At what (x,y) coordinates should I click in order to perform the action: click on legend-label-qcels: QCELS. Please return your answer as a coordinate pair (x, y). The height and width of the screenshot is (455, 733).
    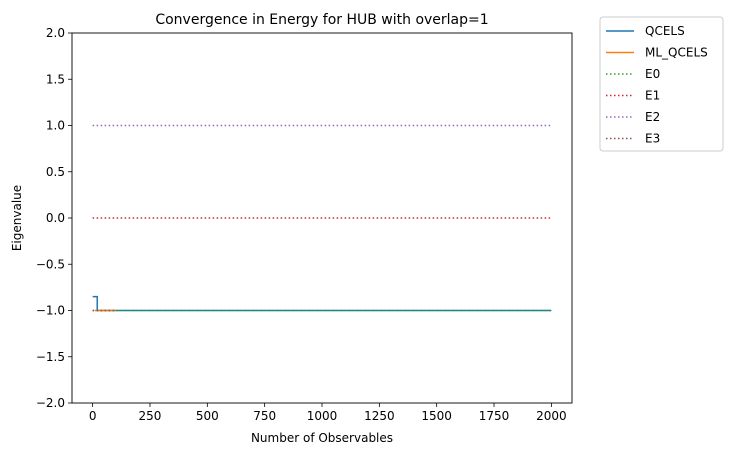
    Looking at the image, I should click on (665, 31).